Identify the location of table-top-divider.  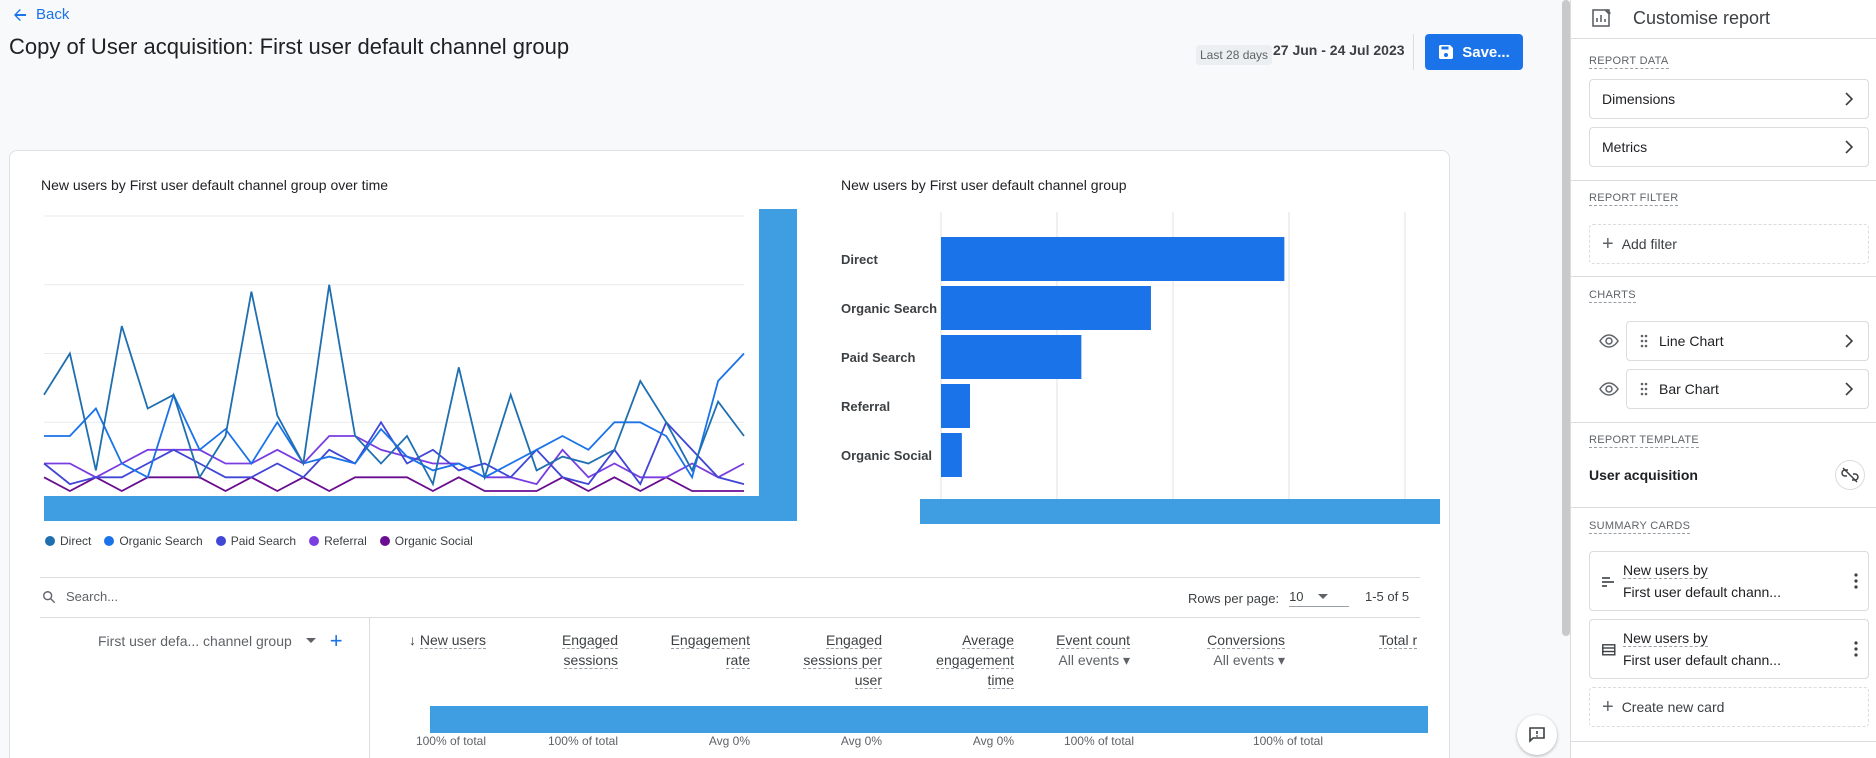
(730, 577).